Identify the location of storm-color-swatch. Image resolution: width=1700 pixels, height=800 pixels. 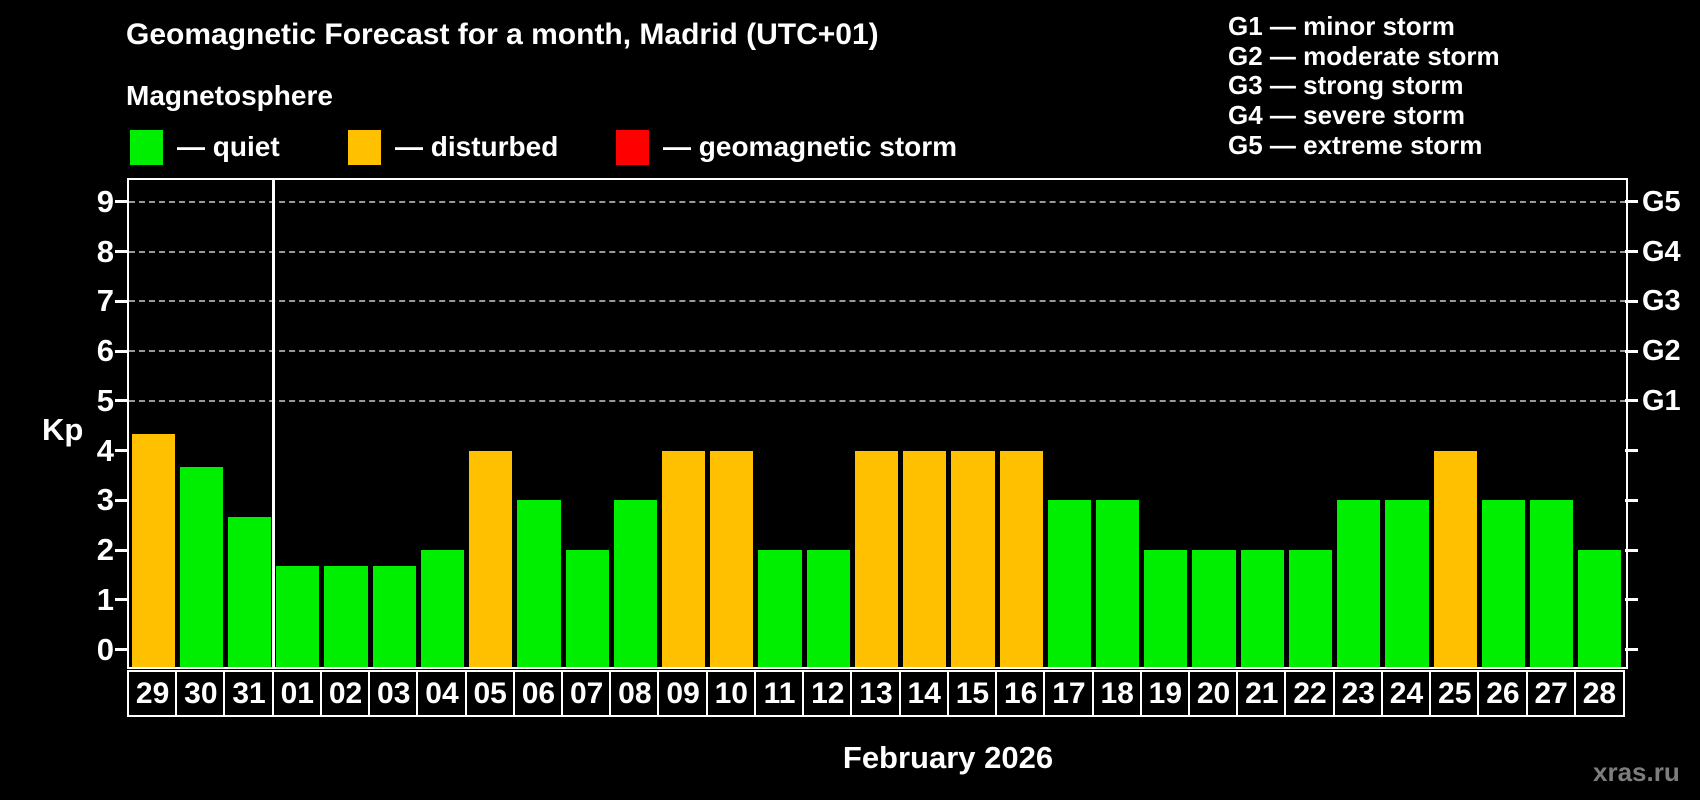
(632, 147).